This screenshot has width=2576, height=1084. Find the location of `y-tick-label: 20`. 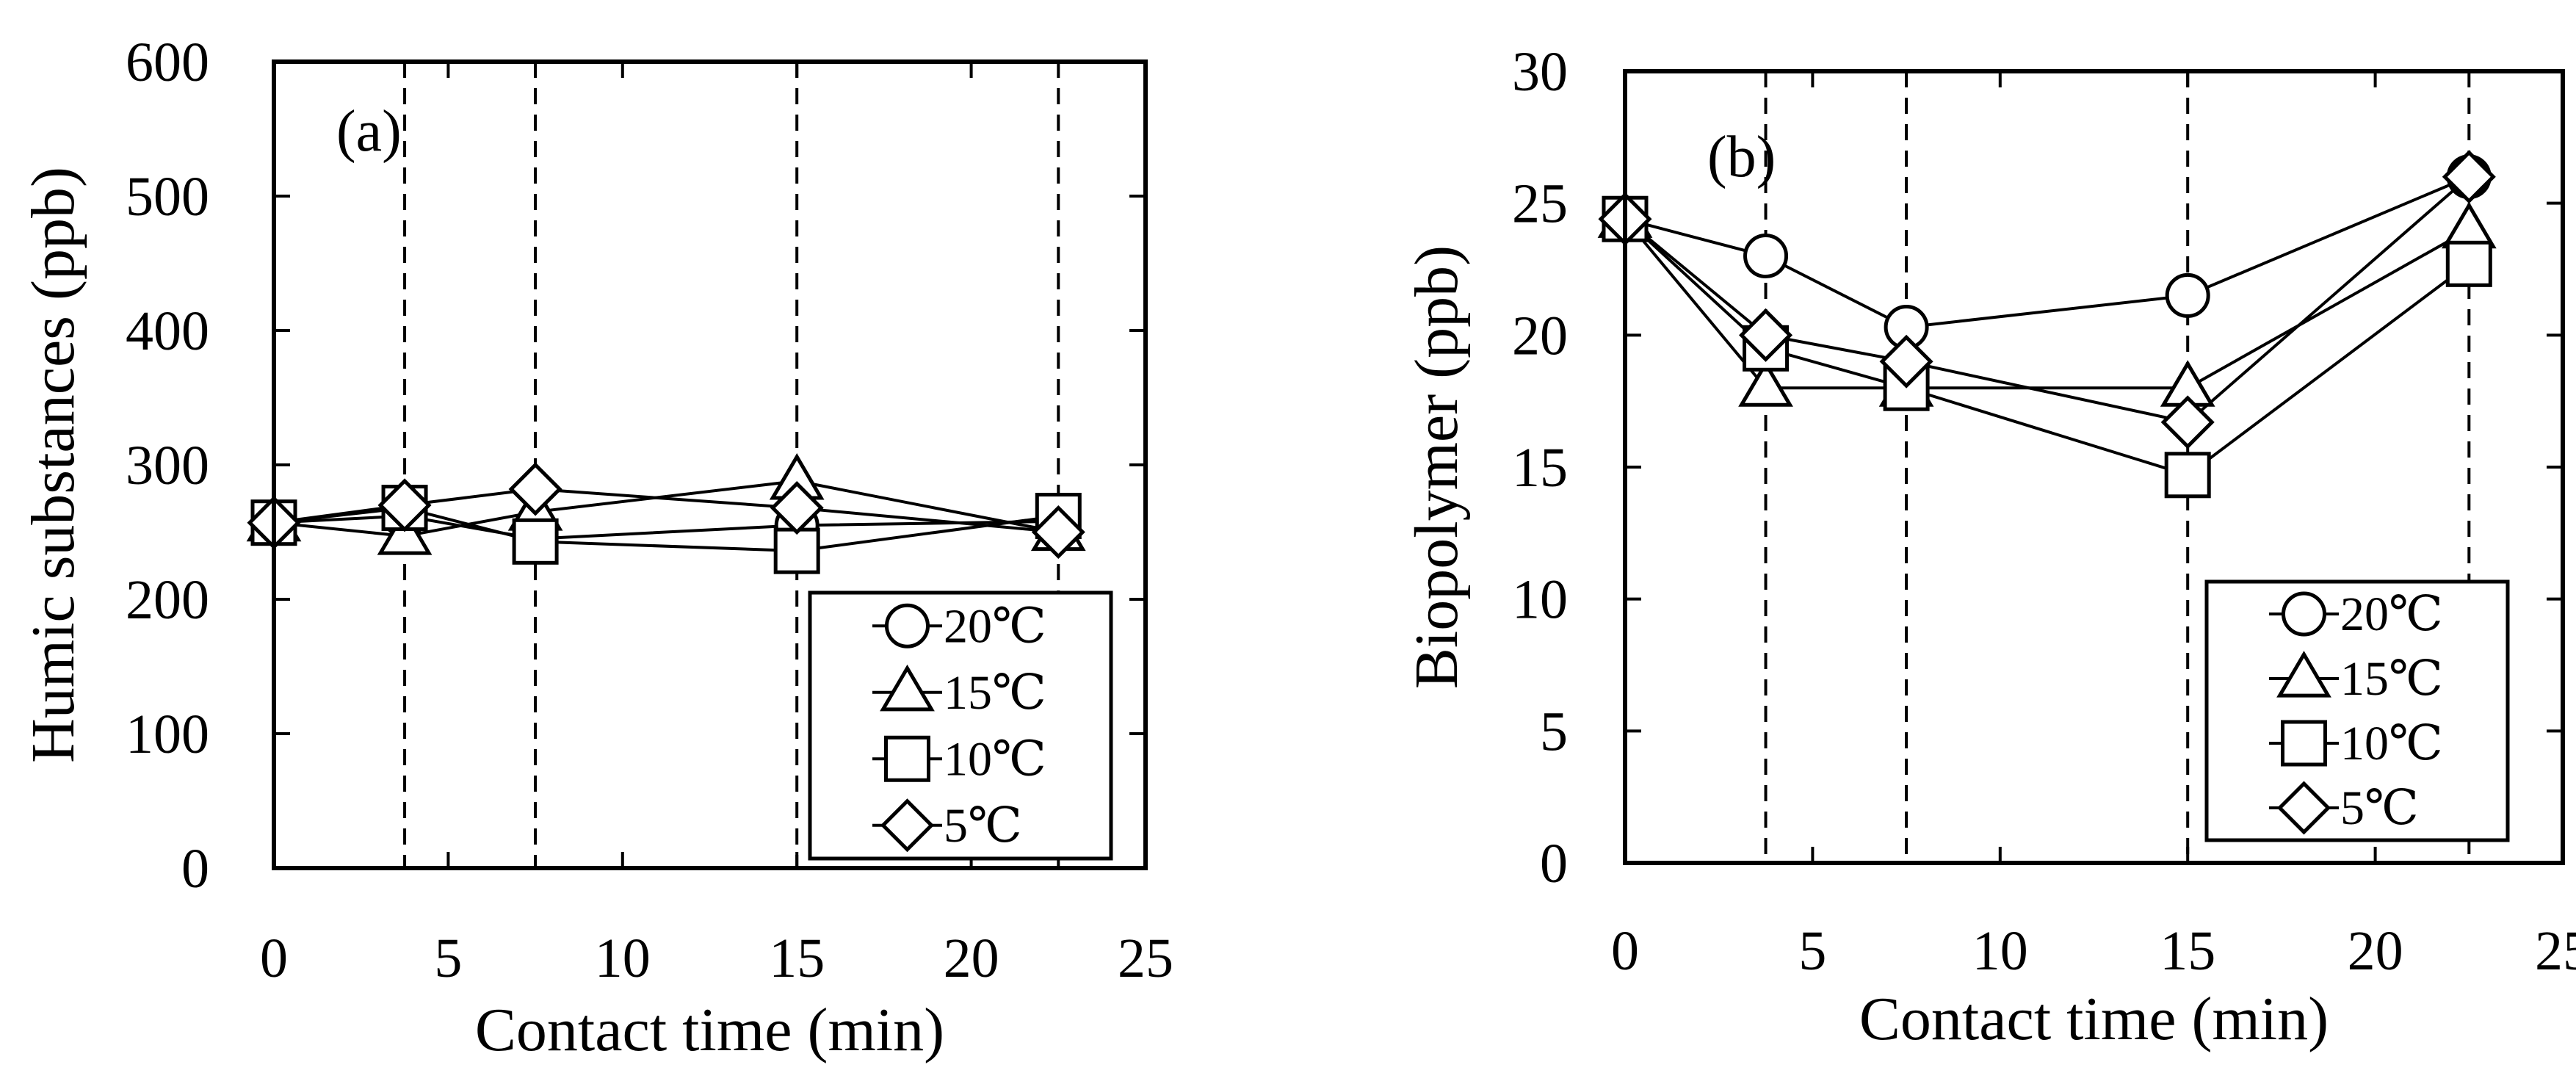

y-tick-label: 20 is located at coordinates (1540, 335).